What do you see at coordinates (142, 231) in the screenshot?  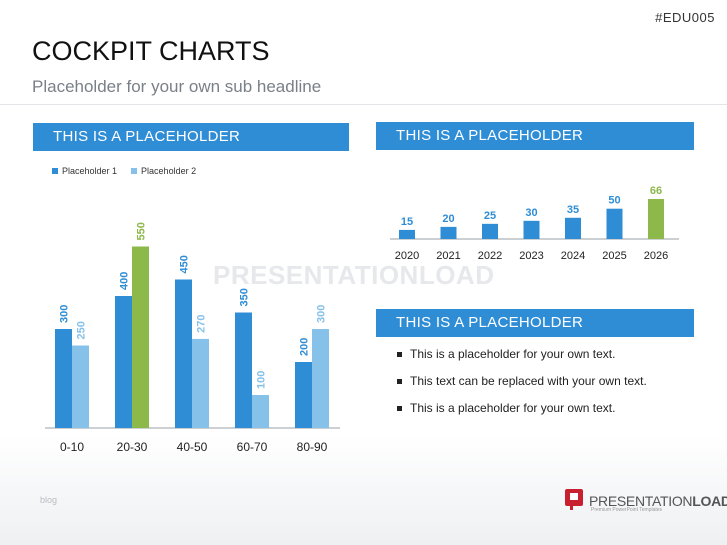 I see `data-label-20-30-series-2: 550` at bounding box center [142, 231].